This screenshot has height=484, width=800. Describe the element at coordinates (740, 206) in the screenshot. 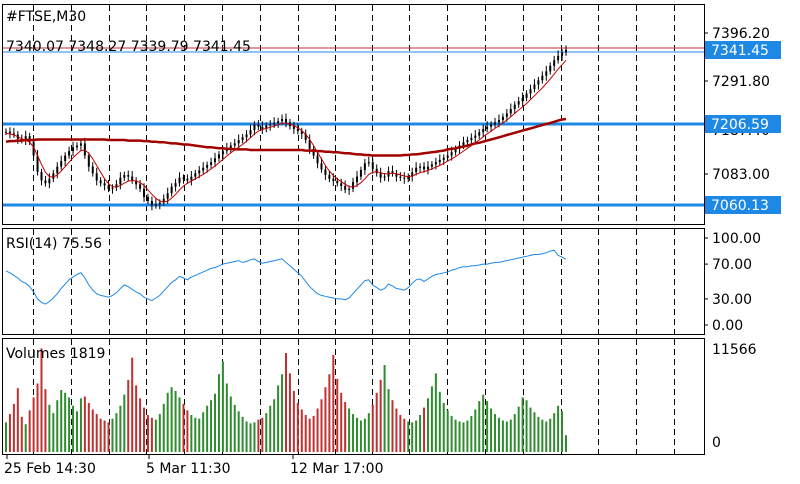

I see `level-price-label: 7060.13` at that location.